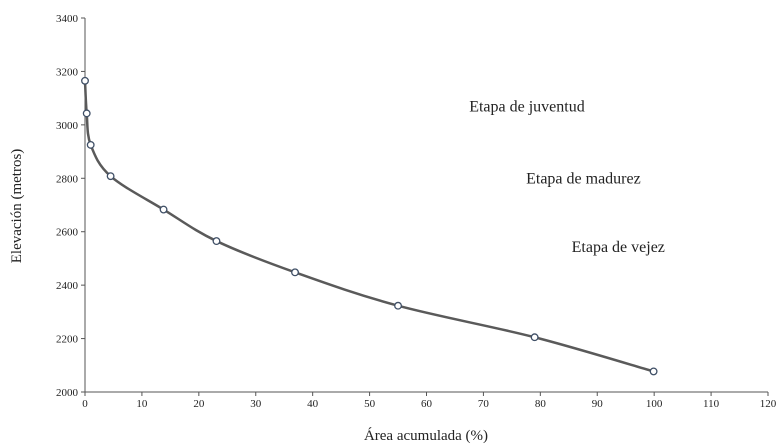 Image resolution: width=778 pixels, height=444 pixels. Describe the element at coordinates (313, 404) in the screenshot. I see `x-tick-label: 40` at that location.